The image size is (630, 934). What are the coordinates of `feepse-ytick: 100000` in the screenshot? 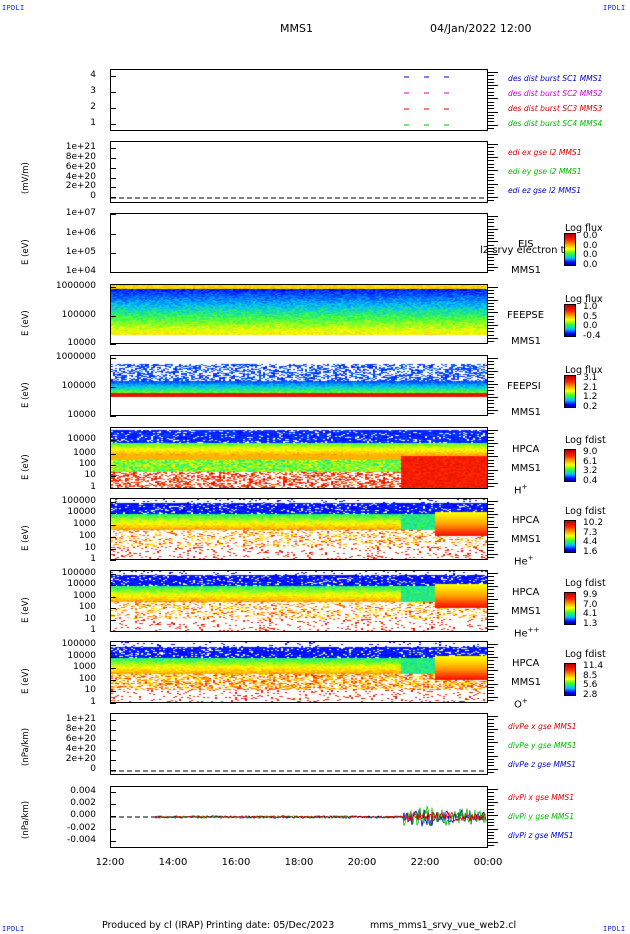 It's located at (78, 315).